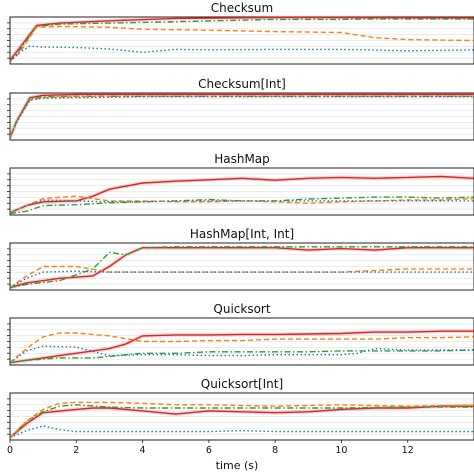 This screenshot has height=474, width=474. I want to click on panel: HashMap, so click(240, 184).